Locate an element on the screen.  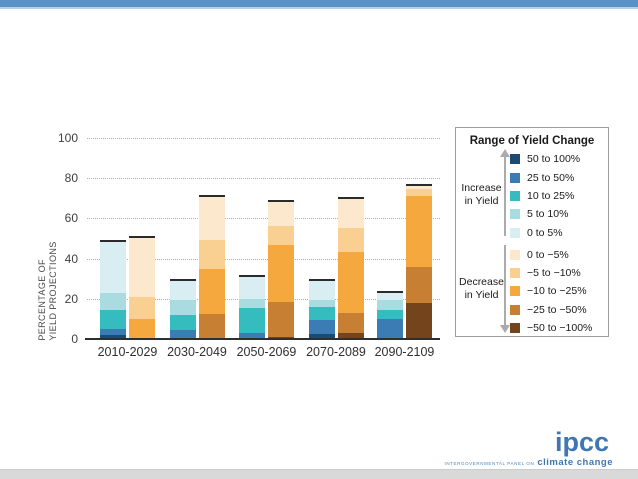
legend-label-inc25_50: 25 to 50% is located at coordinates (551, 177).